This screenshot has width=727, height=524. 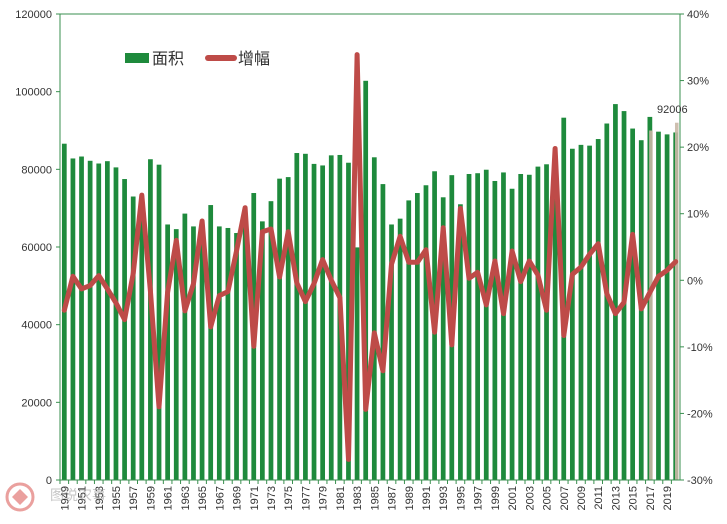 I want to click on legend-area-label: 面积, so click(x=168, y=58).